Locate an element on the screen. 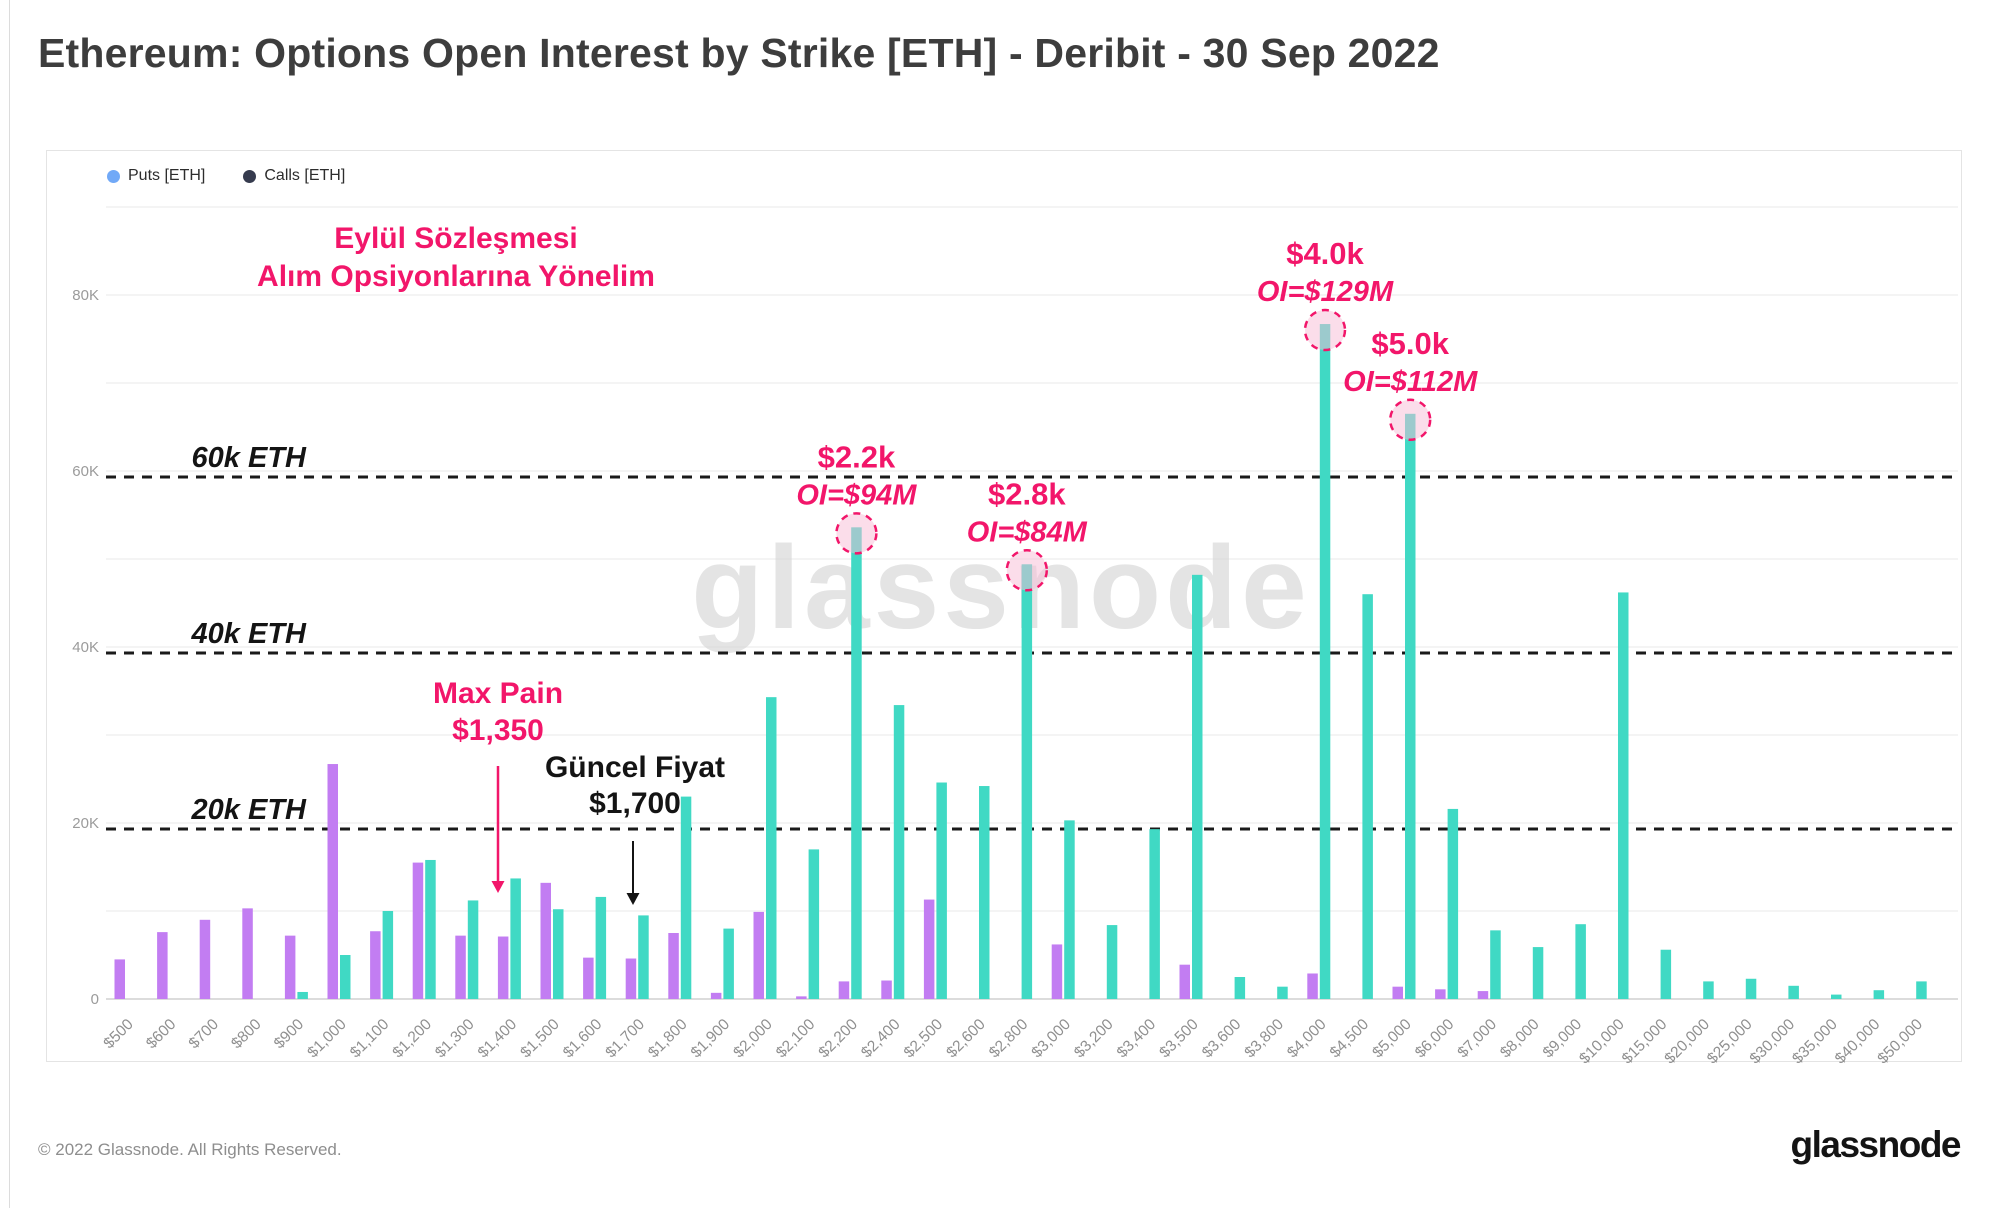 The image size is (2000, 1208). x-tick-5000: $5,000 is located at coordinates (1392, 1039).